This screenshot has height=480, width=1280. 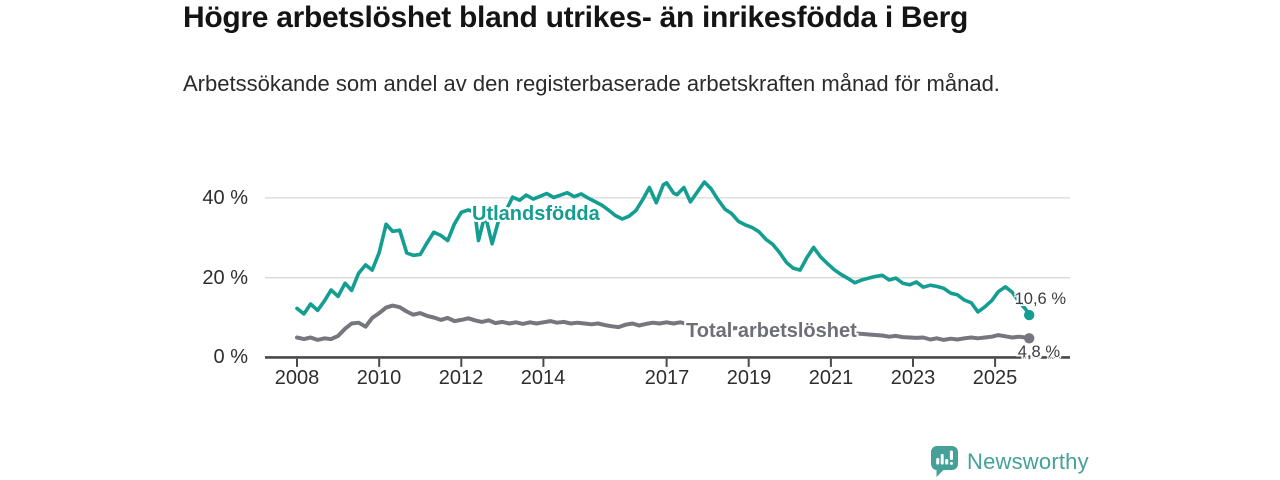 What do you see at coordinates (461, 378) in the screenshot?
I see `x-tick-label: 2012` at bounding box center [461, 378].